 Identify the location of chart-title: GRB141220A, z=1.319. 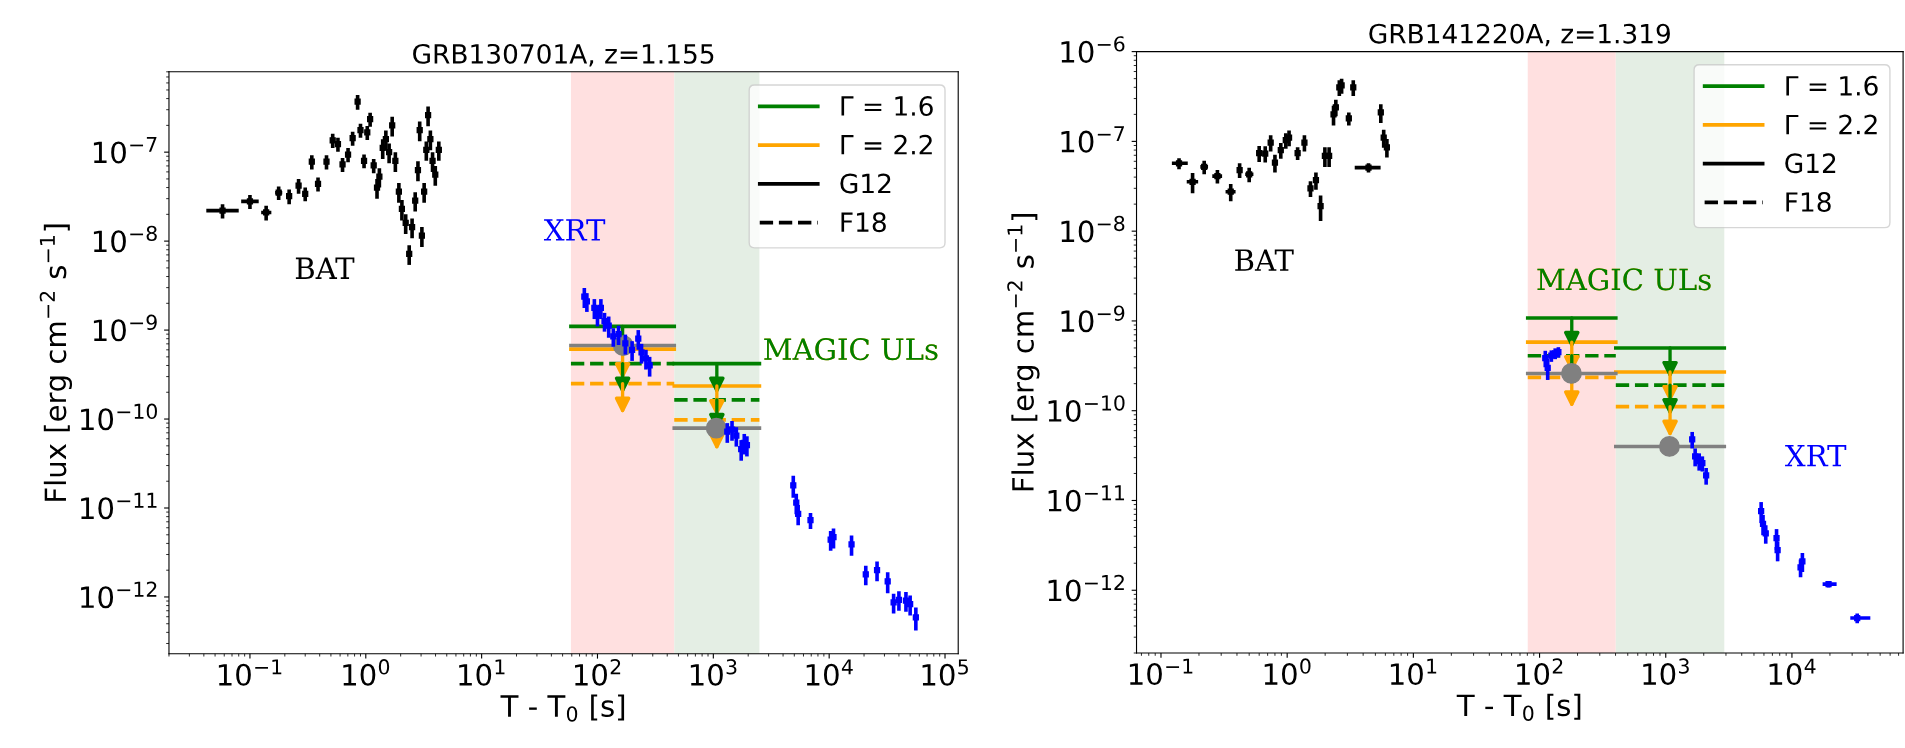
(1519, 35).